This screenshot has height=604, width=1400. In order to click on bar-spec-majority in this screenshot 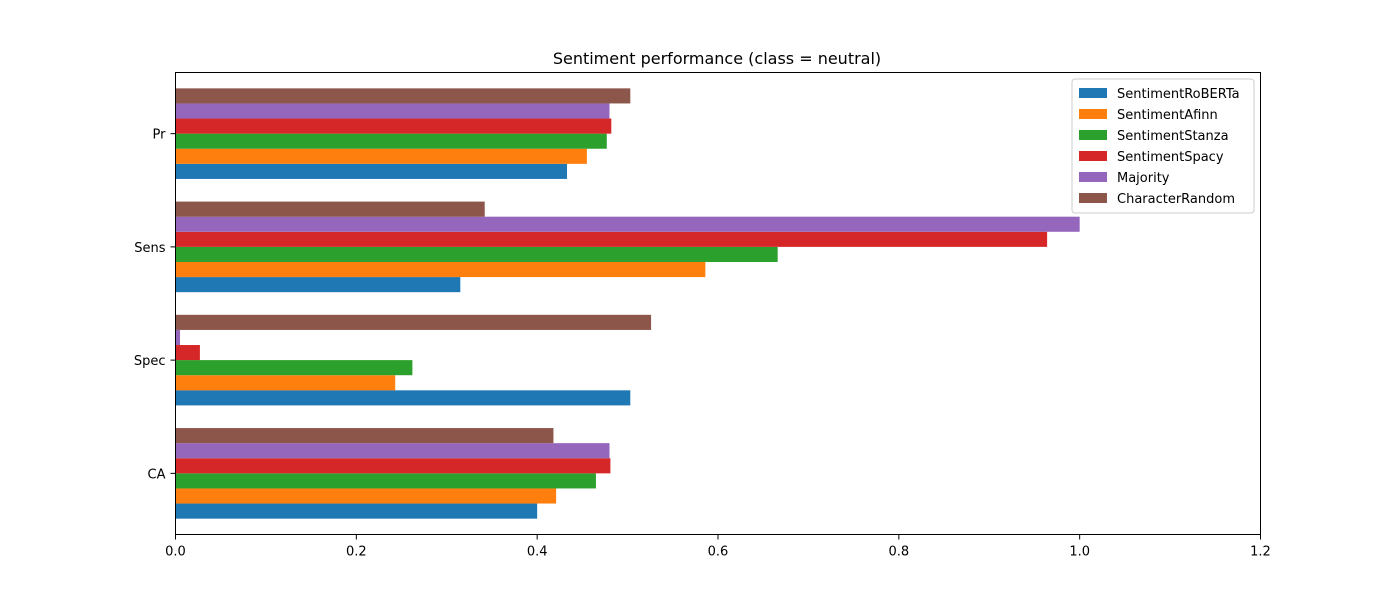, I will do `click(178, 337)`.